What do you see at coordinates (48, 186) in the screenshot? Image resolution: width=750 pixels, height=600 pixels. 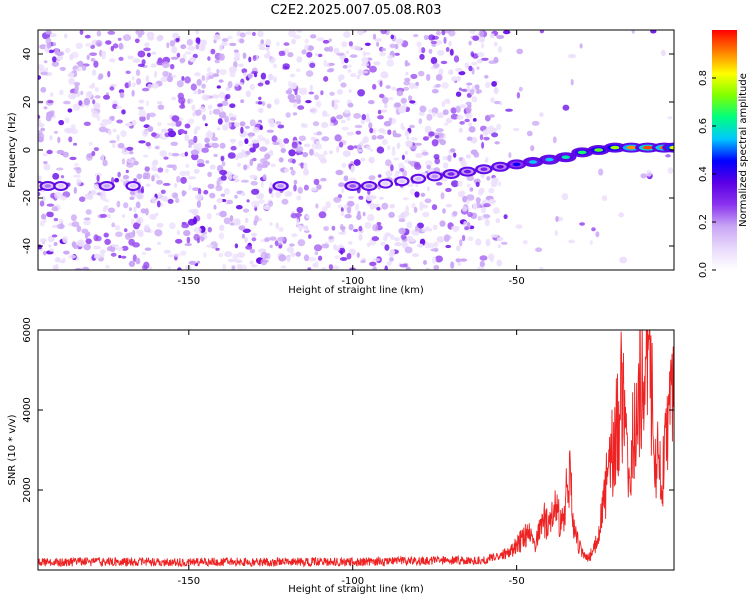 I see `ridge-core` at bounding box center [48, 186].